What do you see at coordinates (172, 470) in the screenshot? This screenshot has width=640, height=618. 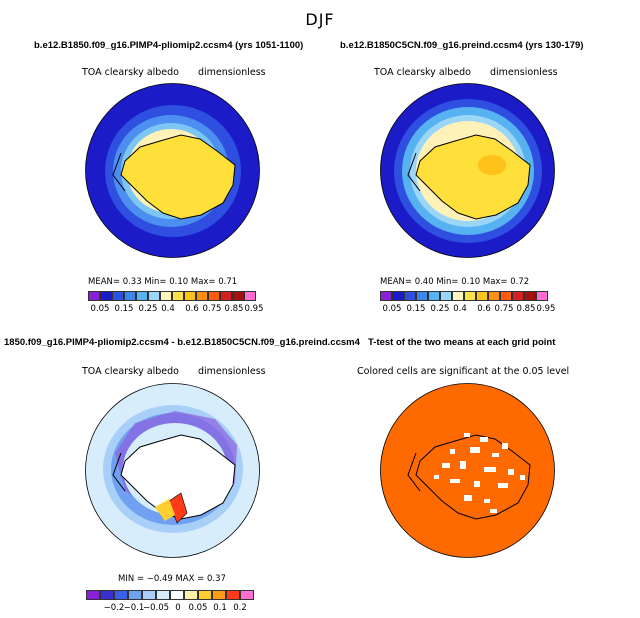 I see `panel-3-polar-map` at bounding box center [172, 470].